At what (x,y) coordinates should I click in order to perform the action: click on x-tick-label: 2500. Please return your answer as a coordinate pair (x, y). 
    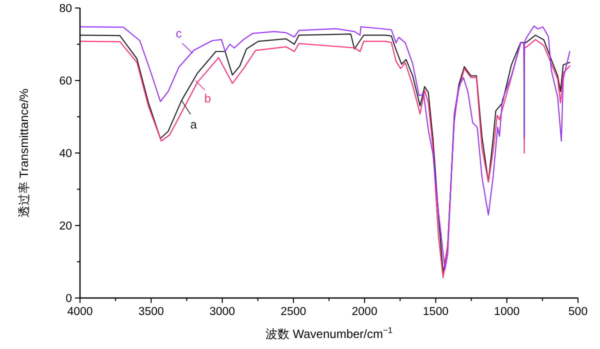
    Looking at the image, I should click on (293, 312).